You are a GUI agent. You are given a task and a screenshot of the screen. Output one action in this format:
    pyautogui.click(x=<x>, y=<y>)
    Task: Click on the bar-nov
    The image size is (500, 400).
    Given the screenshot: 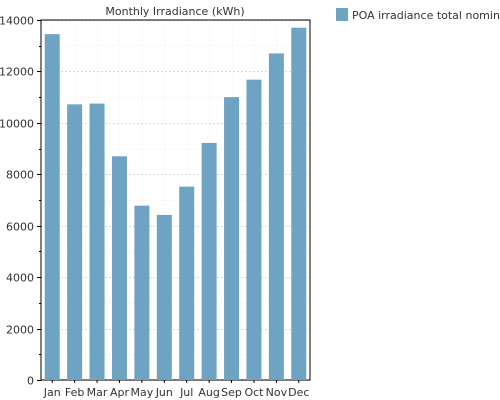 What is the action you would take?
    pyautogui.click(x=276, y=217)
    